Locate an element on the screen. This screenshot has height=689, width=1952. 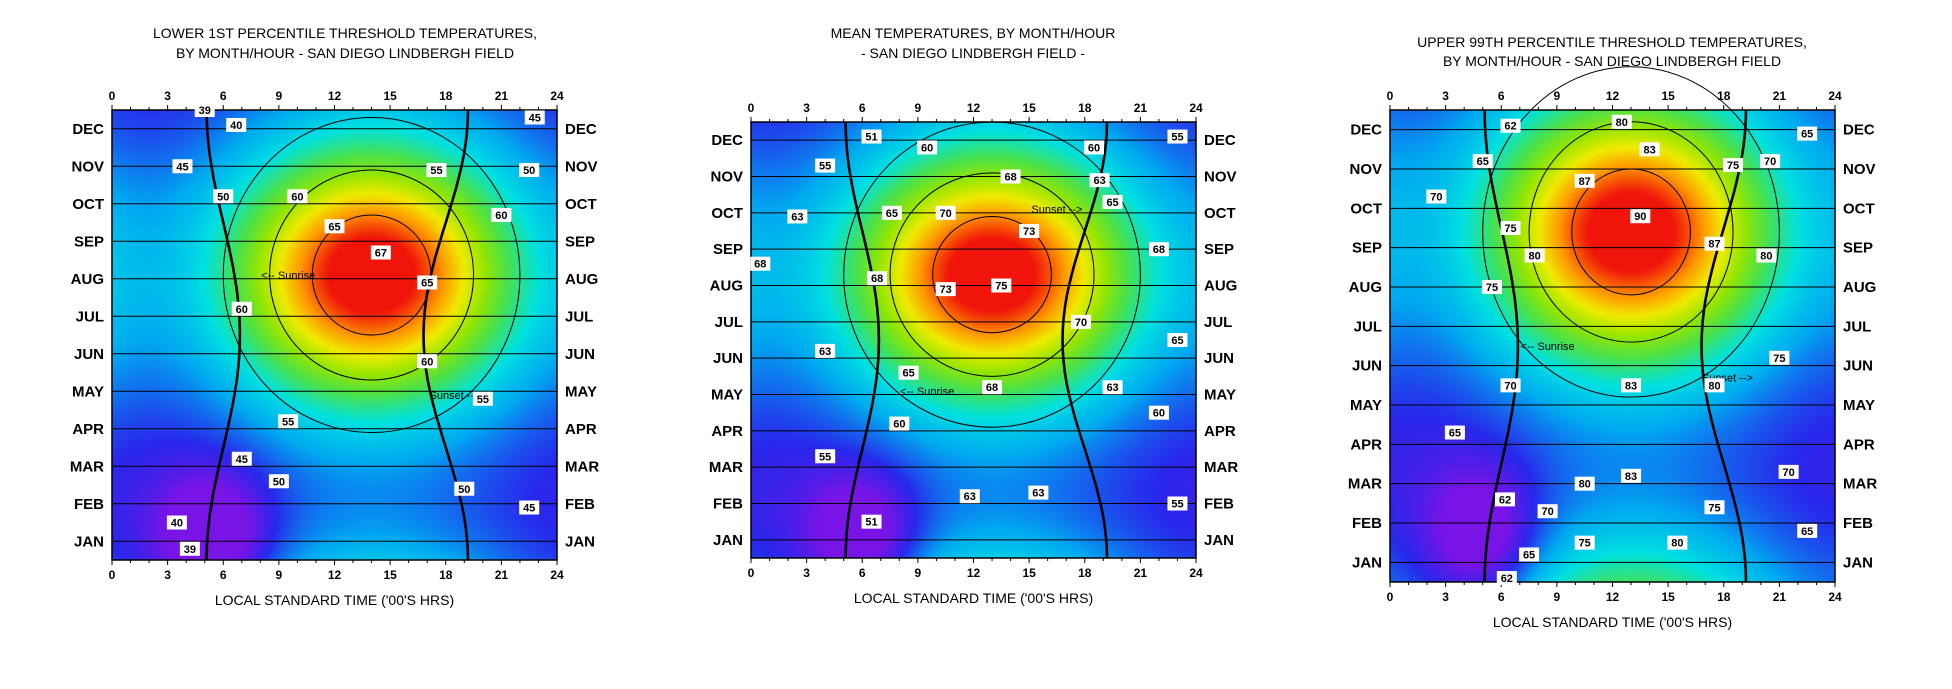
month-label-right: DEC is located at coordinates (1220, 140).